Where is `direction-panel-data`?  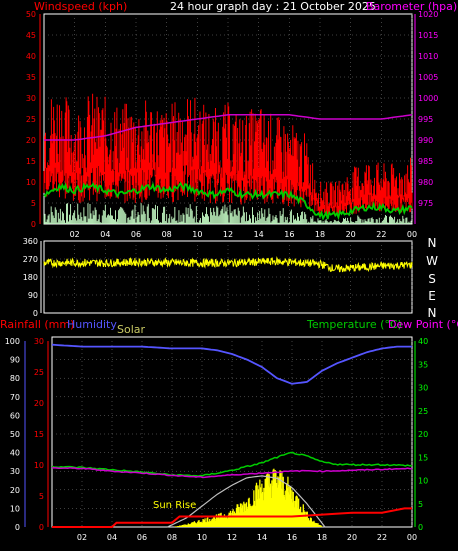
direction-panel-data is located at coordinates (228, 264).